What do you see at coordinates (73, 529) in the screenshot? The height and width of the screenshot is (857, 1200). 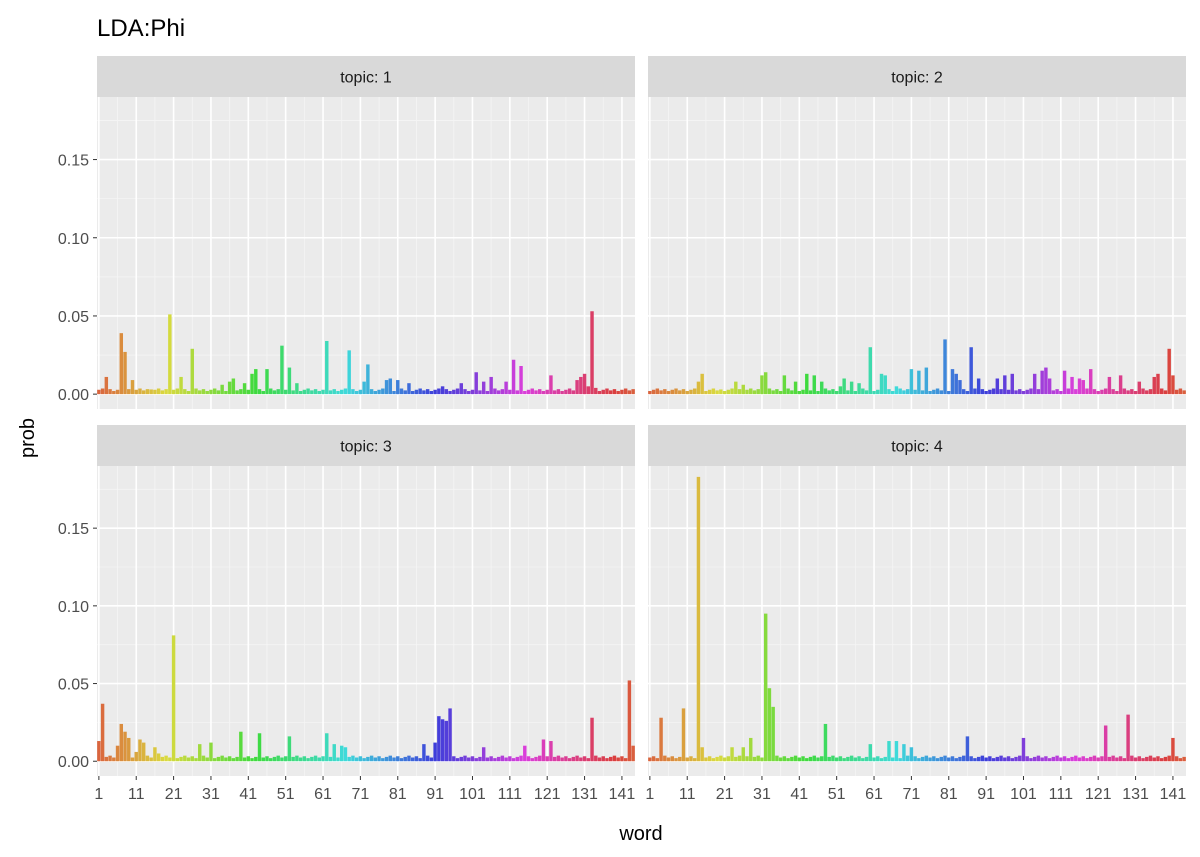 I see `y-tick-label: 0.15` at bounding box center [73, 529].